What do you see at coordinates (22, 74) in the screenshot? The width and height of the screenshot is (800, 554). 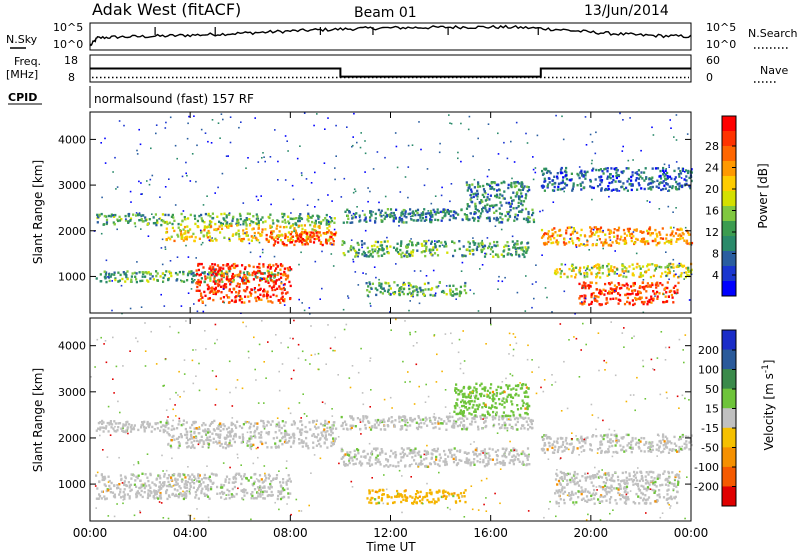 I see `freq-unit: [MHz]` at bounding box center [22, 74].